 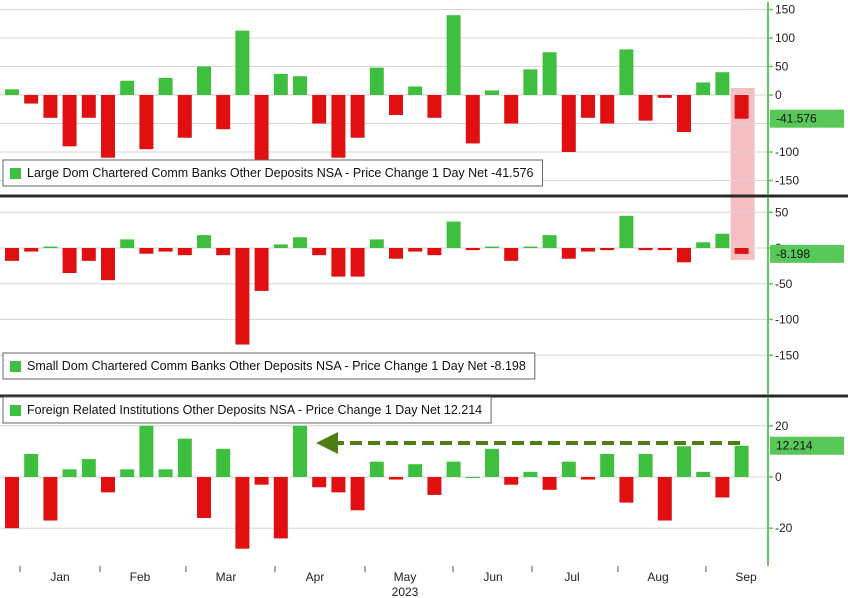 I want to click on x-tick-label: Apr, so click(x=315, y=577).